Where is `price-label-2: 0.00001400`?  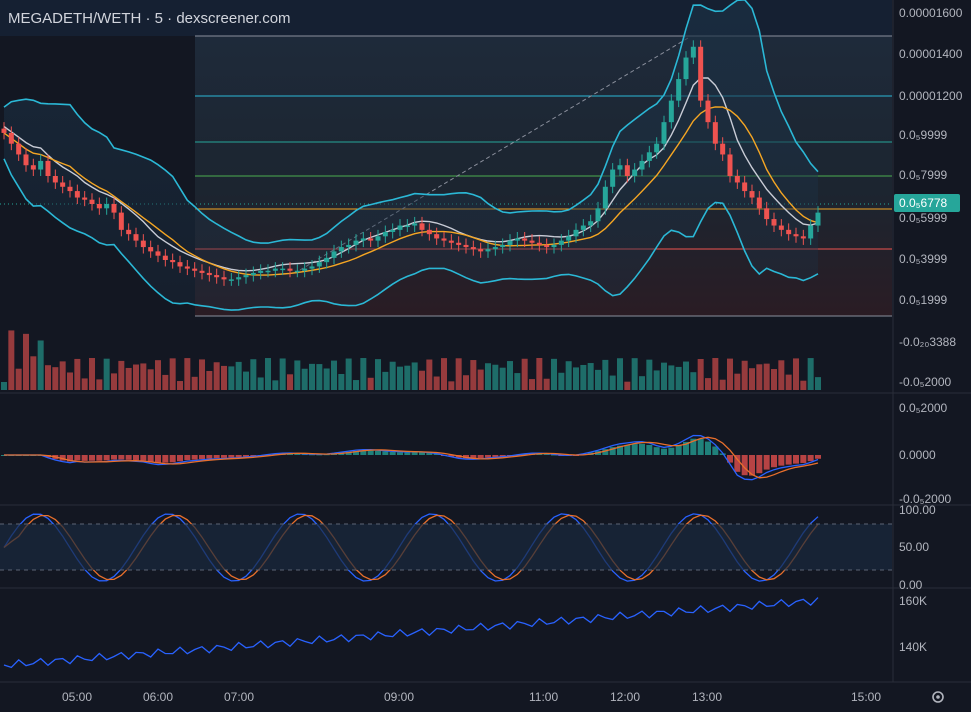
price-label-2: 0.00001400 is located at coordinates (931, 54).